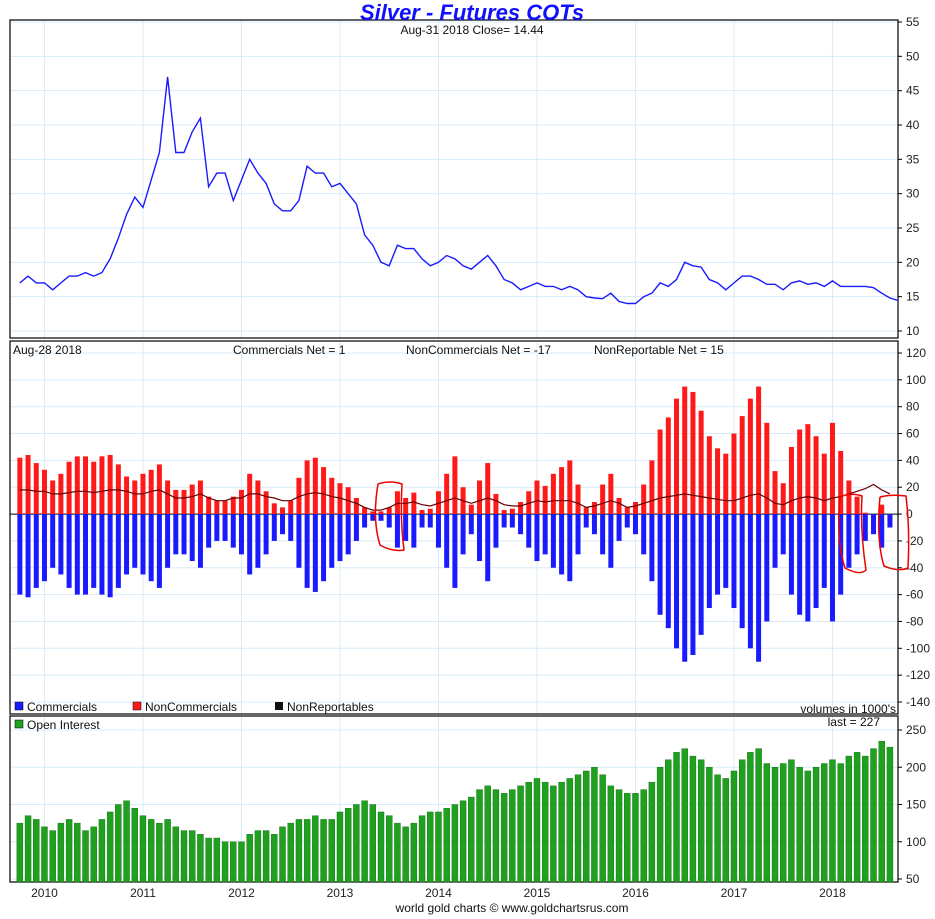 Image resolution: width=935 pixels, height=919 pixels. Describe the element at coordinates (44, 893) in the screenshot. I see `x-tick-label: 2010` at that location.